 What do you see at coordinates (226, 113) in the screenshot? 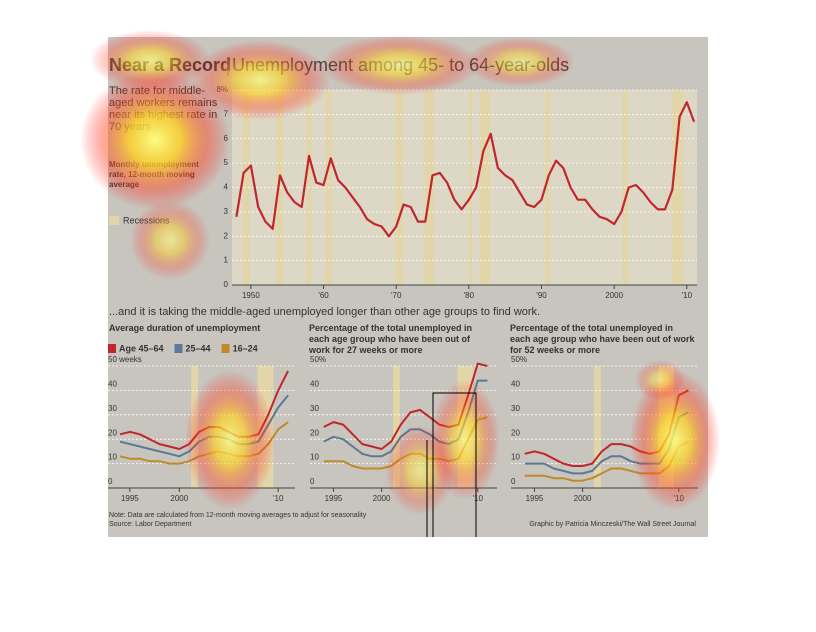
I see `y-tick-label: 7` at bounding box center [226, 113].